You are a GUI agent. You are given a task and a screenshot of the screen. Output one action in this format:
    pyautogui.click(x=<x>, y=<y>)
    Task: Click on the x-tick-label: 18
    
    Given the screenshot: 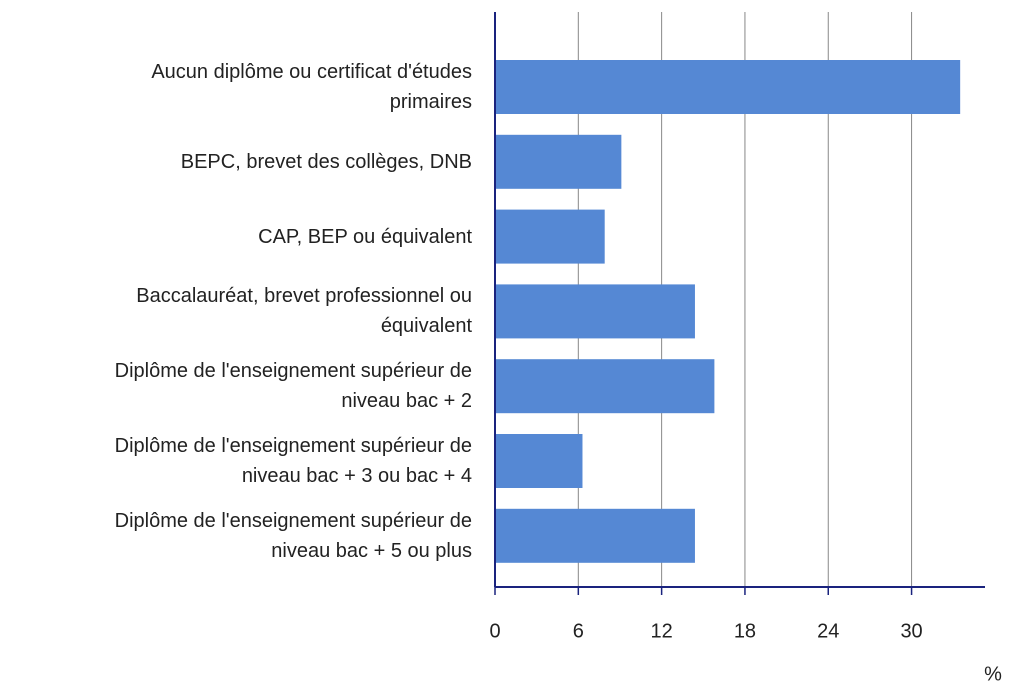 What is the action you would take?
    pyautogui.click(x=745, y=631)
    